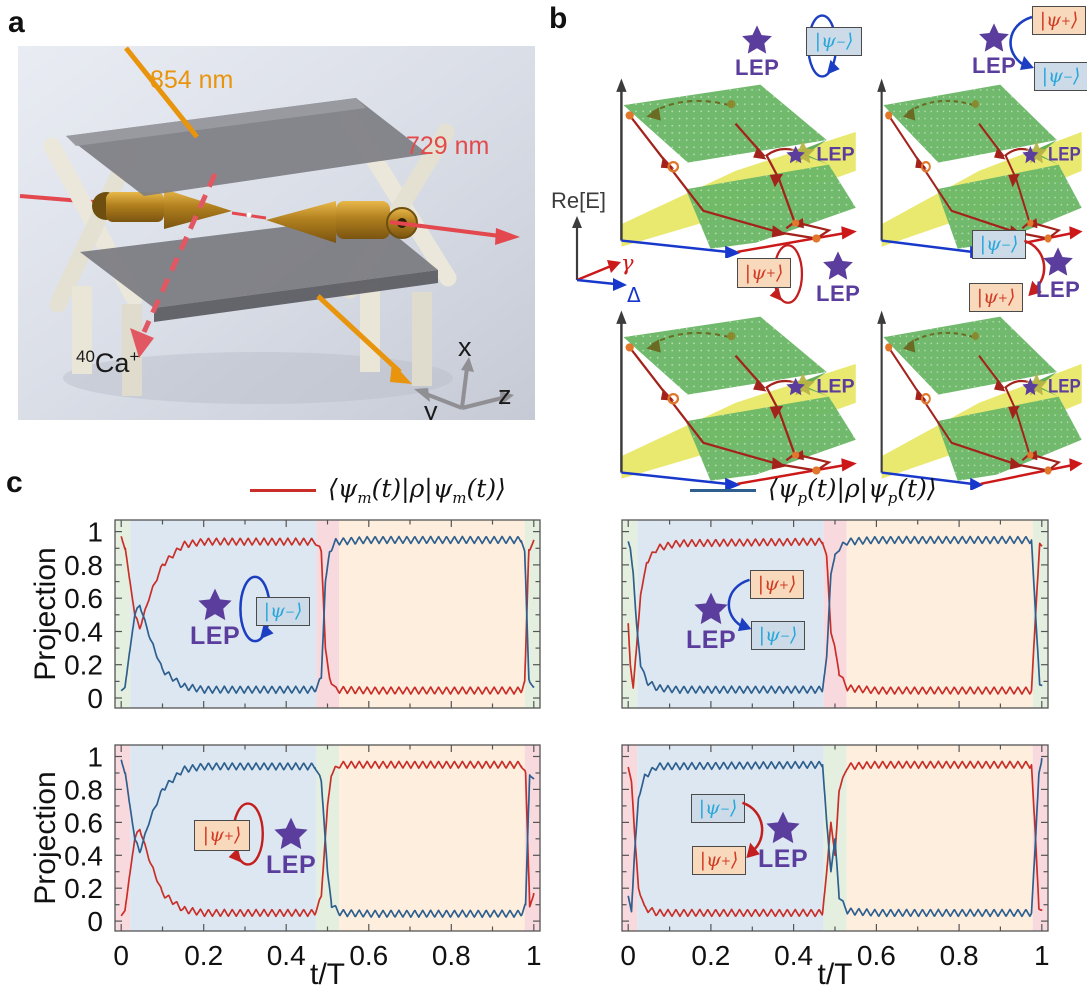 This screenshot has width=1087, height=993. Describe the element at coordinates (83, 888) in the screenshot. I see `y-tick-label: 0.2` at that location.